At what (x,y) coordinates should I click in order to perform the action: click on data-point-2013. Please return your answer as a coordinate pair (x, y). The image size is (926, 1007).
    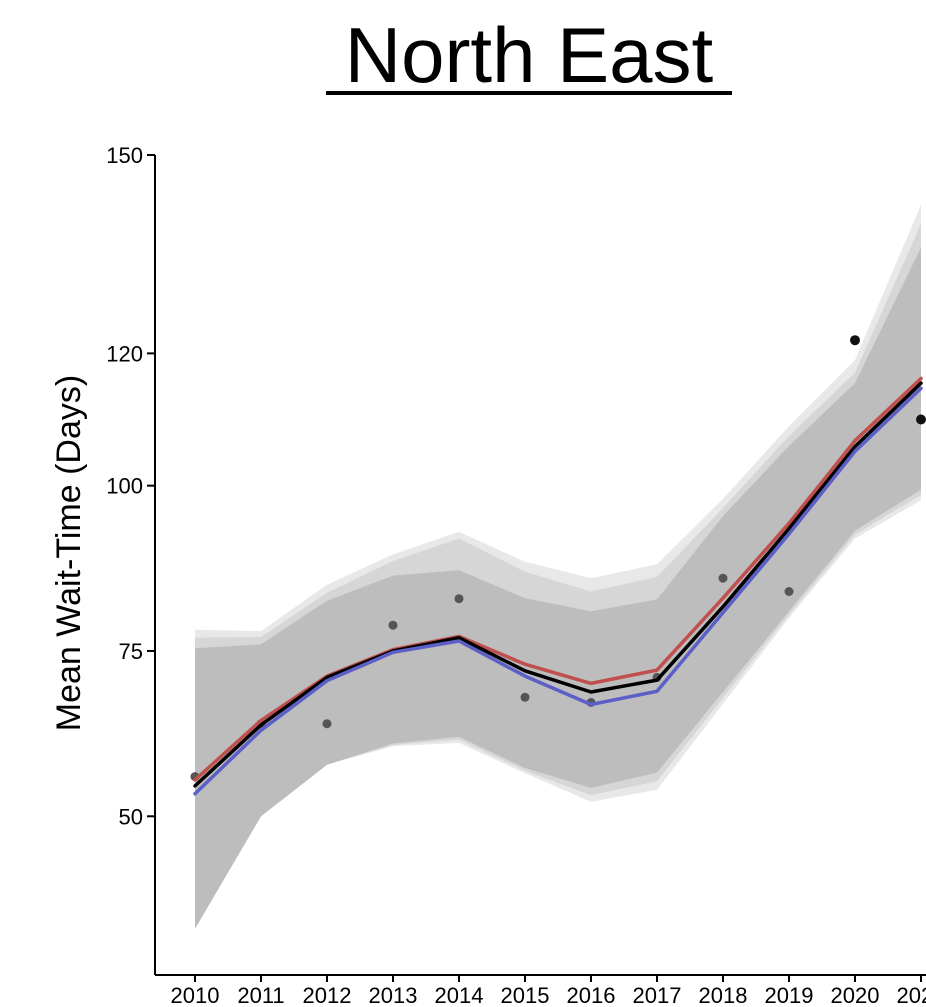
    Looking at the image, I should click on (393, 625).